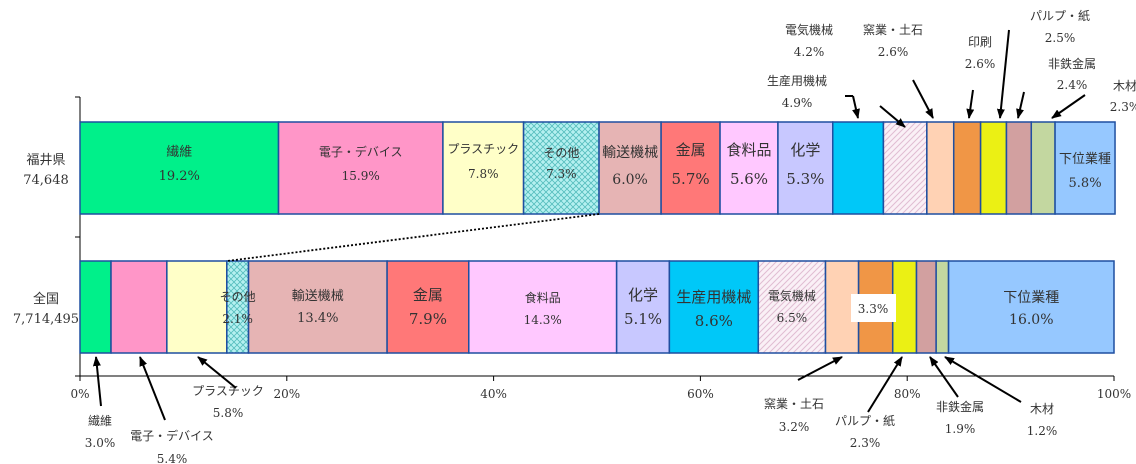 The width and height of the screenshot is (1136, 464). What do you see at coordinates (543, 320) in the screenshot?
I see `in-value-1-6: 14.3%` at bounding box center [543, 320].